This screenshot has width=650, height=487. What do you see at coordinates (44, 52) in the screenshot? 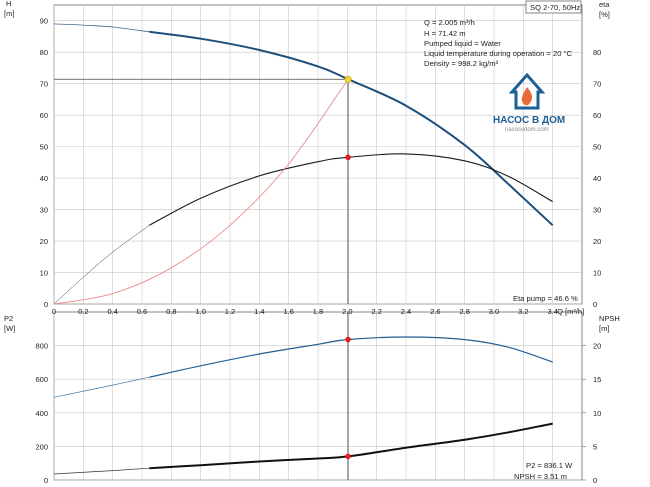
I see `y-tick-label-left: 80` at bounding box center [44, 52].